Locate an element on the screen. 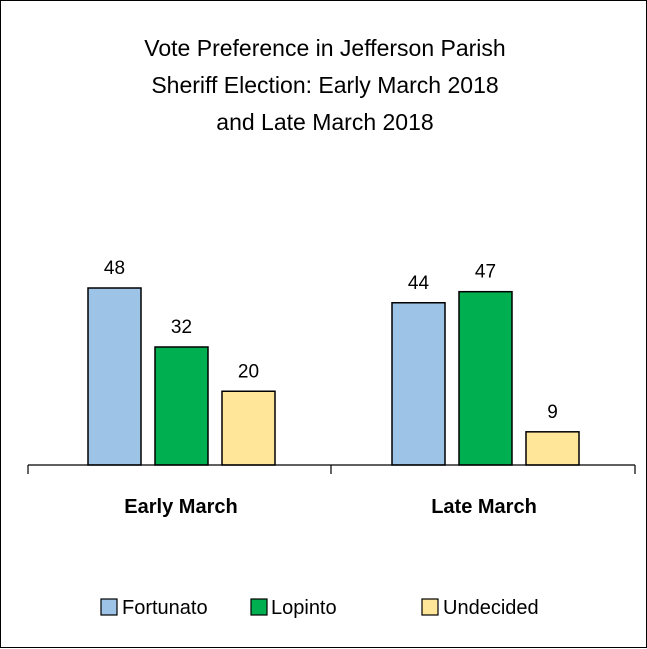  value-label-undecided-late-march: 9 is located at coordinates (552, 412).